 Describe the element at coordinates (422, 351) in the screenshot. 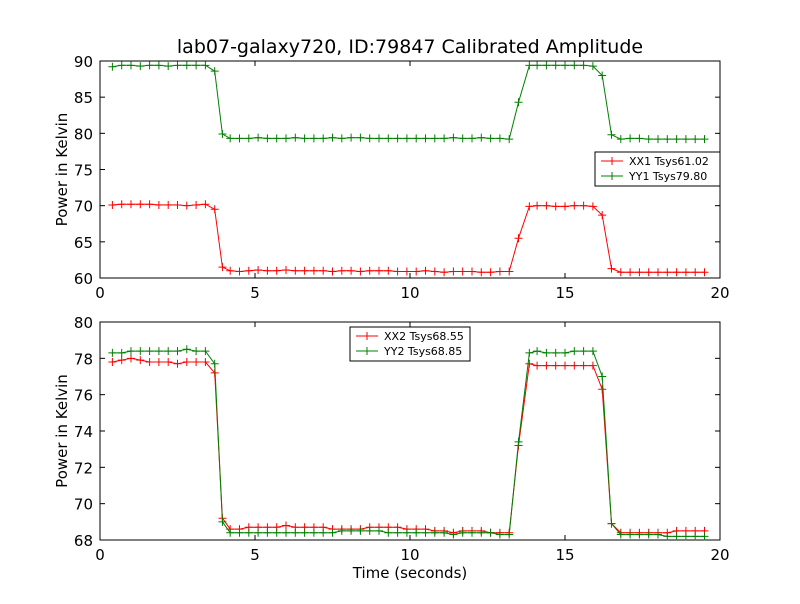

I see `legend-label: YY2 Tsys68.85` at that location.